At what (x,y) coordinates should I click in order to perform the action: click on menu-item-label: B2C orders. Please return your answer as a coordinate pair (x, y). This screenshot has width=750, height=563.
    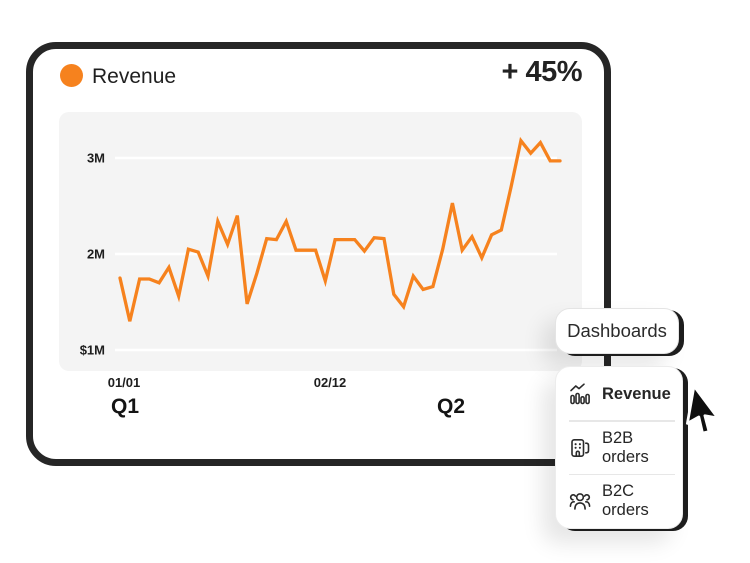
    Looking at the image, I should click on (625, 500).